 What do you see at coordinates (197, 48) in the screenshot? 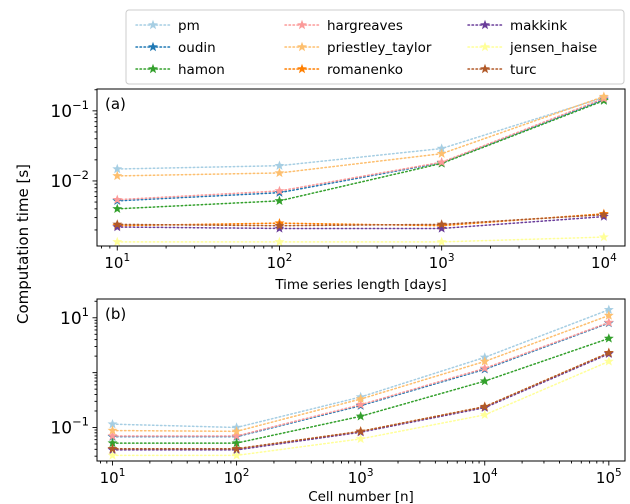
I see `legend-label: oudin` at bounding box center [197, 48].